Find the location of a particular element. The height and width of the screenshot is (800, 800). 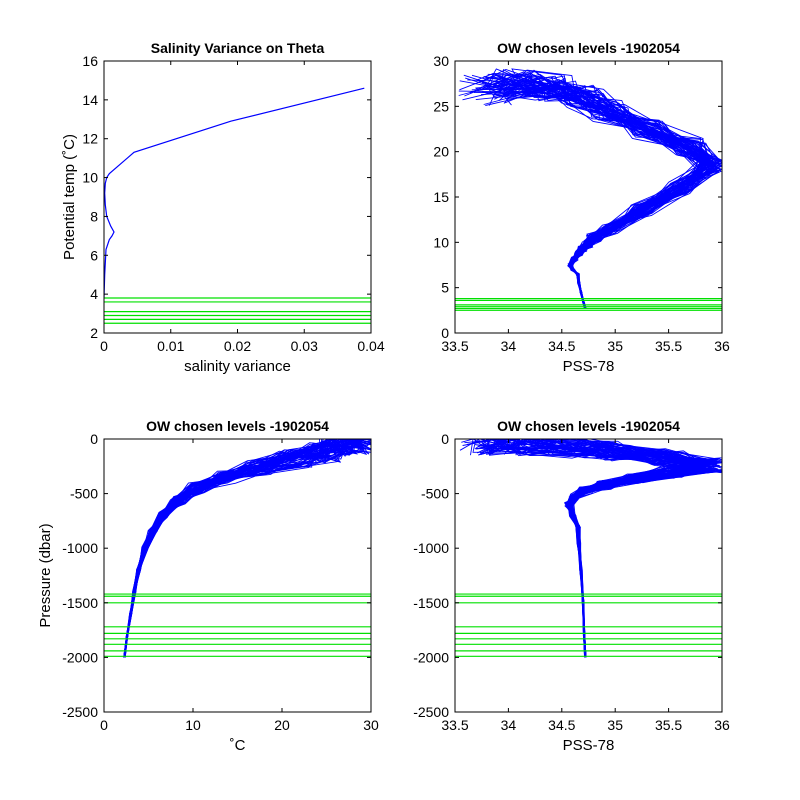

chart-title: Salinity Variance on Theta is located at coordinates (238, 48).